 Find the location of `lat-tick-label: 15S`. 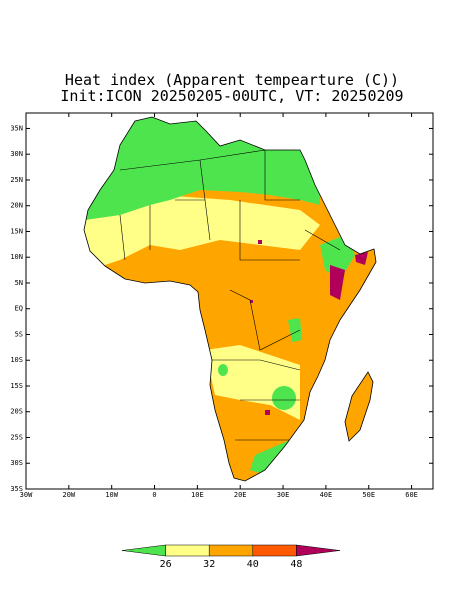

lat-tick-label: 15S is located at coordinates (16, 386).